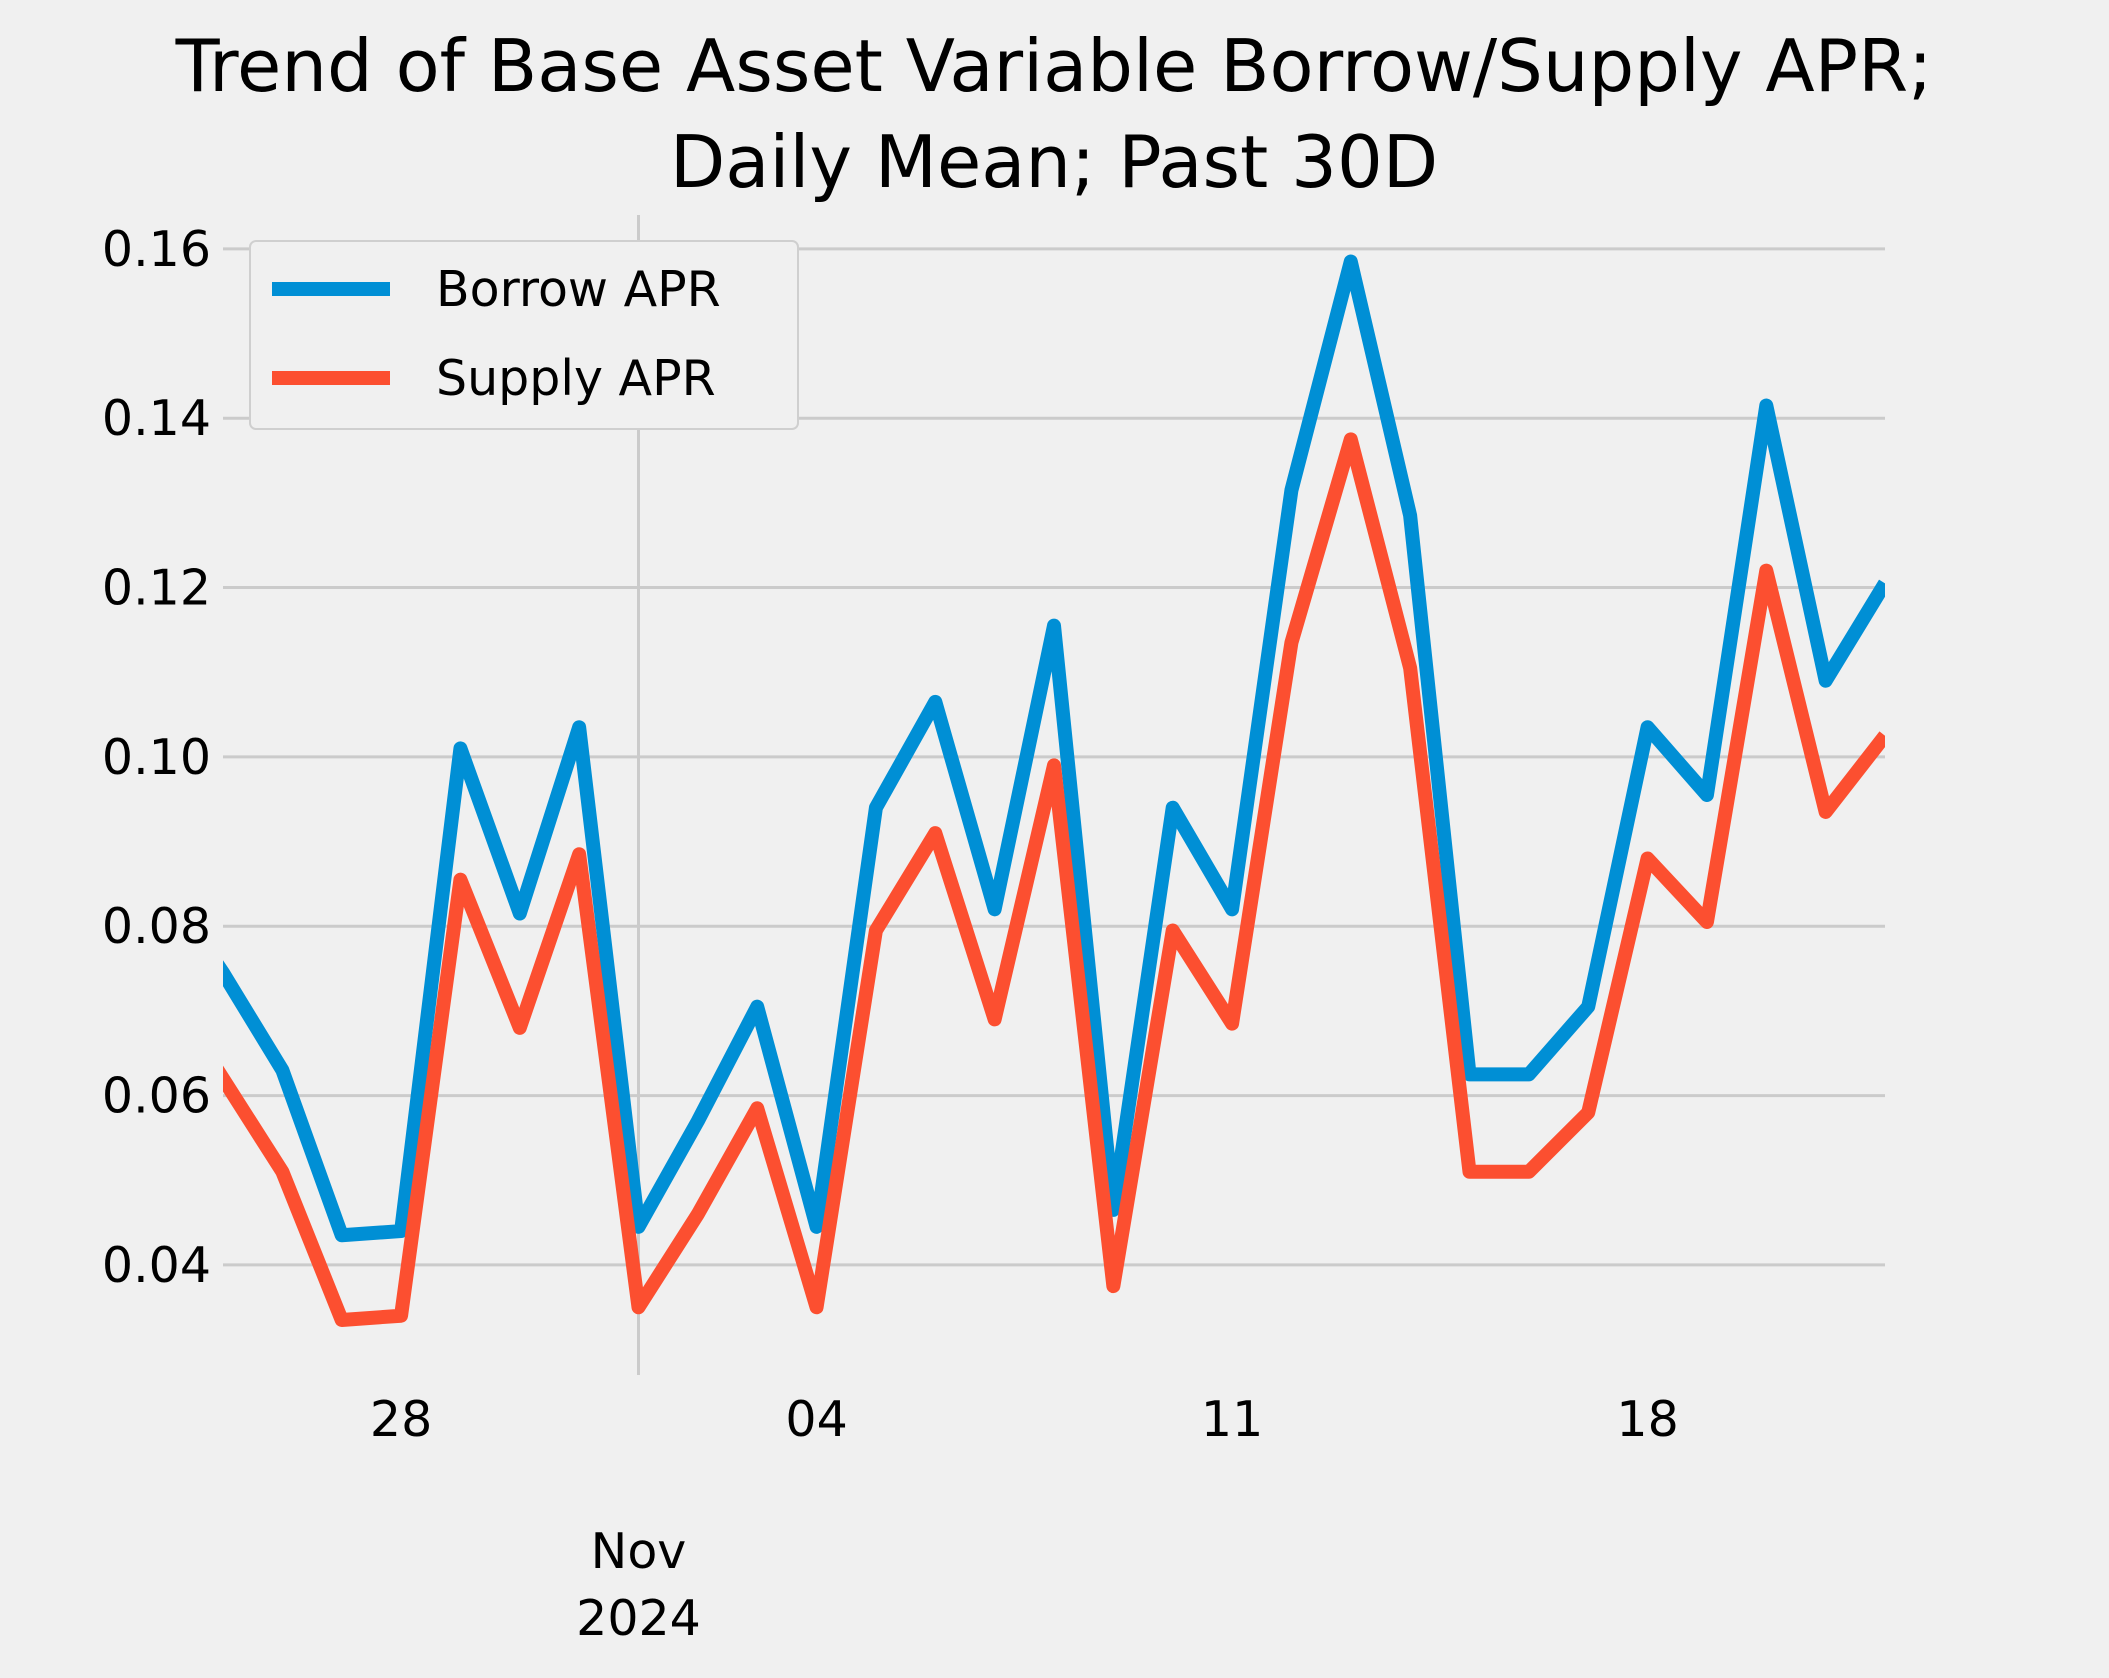 The height and width of the screenshot is (1678, 2109). What do you see at coordinates (156, 757) in the screenshot?
I see `y-tick-label: 0.10` at bounding box center [156, 757].